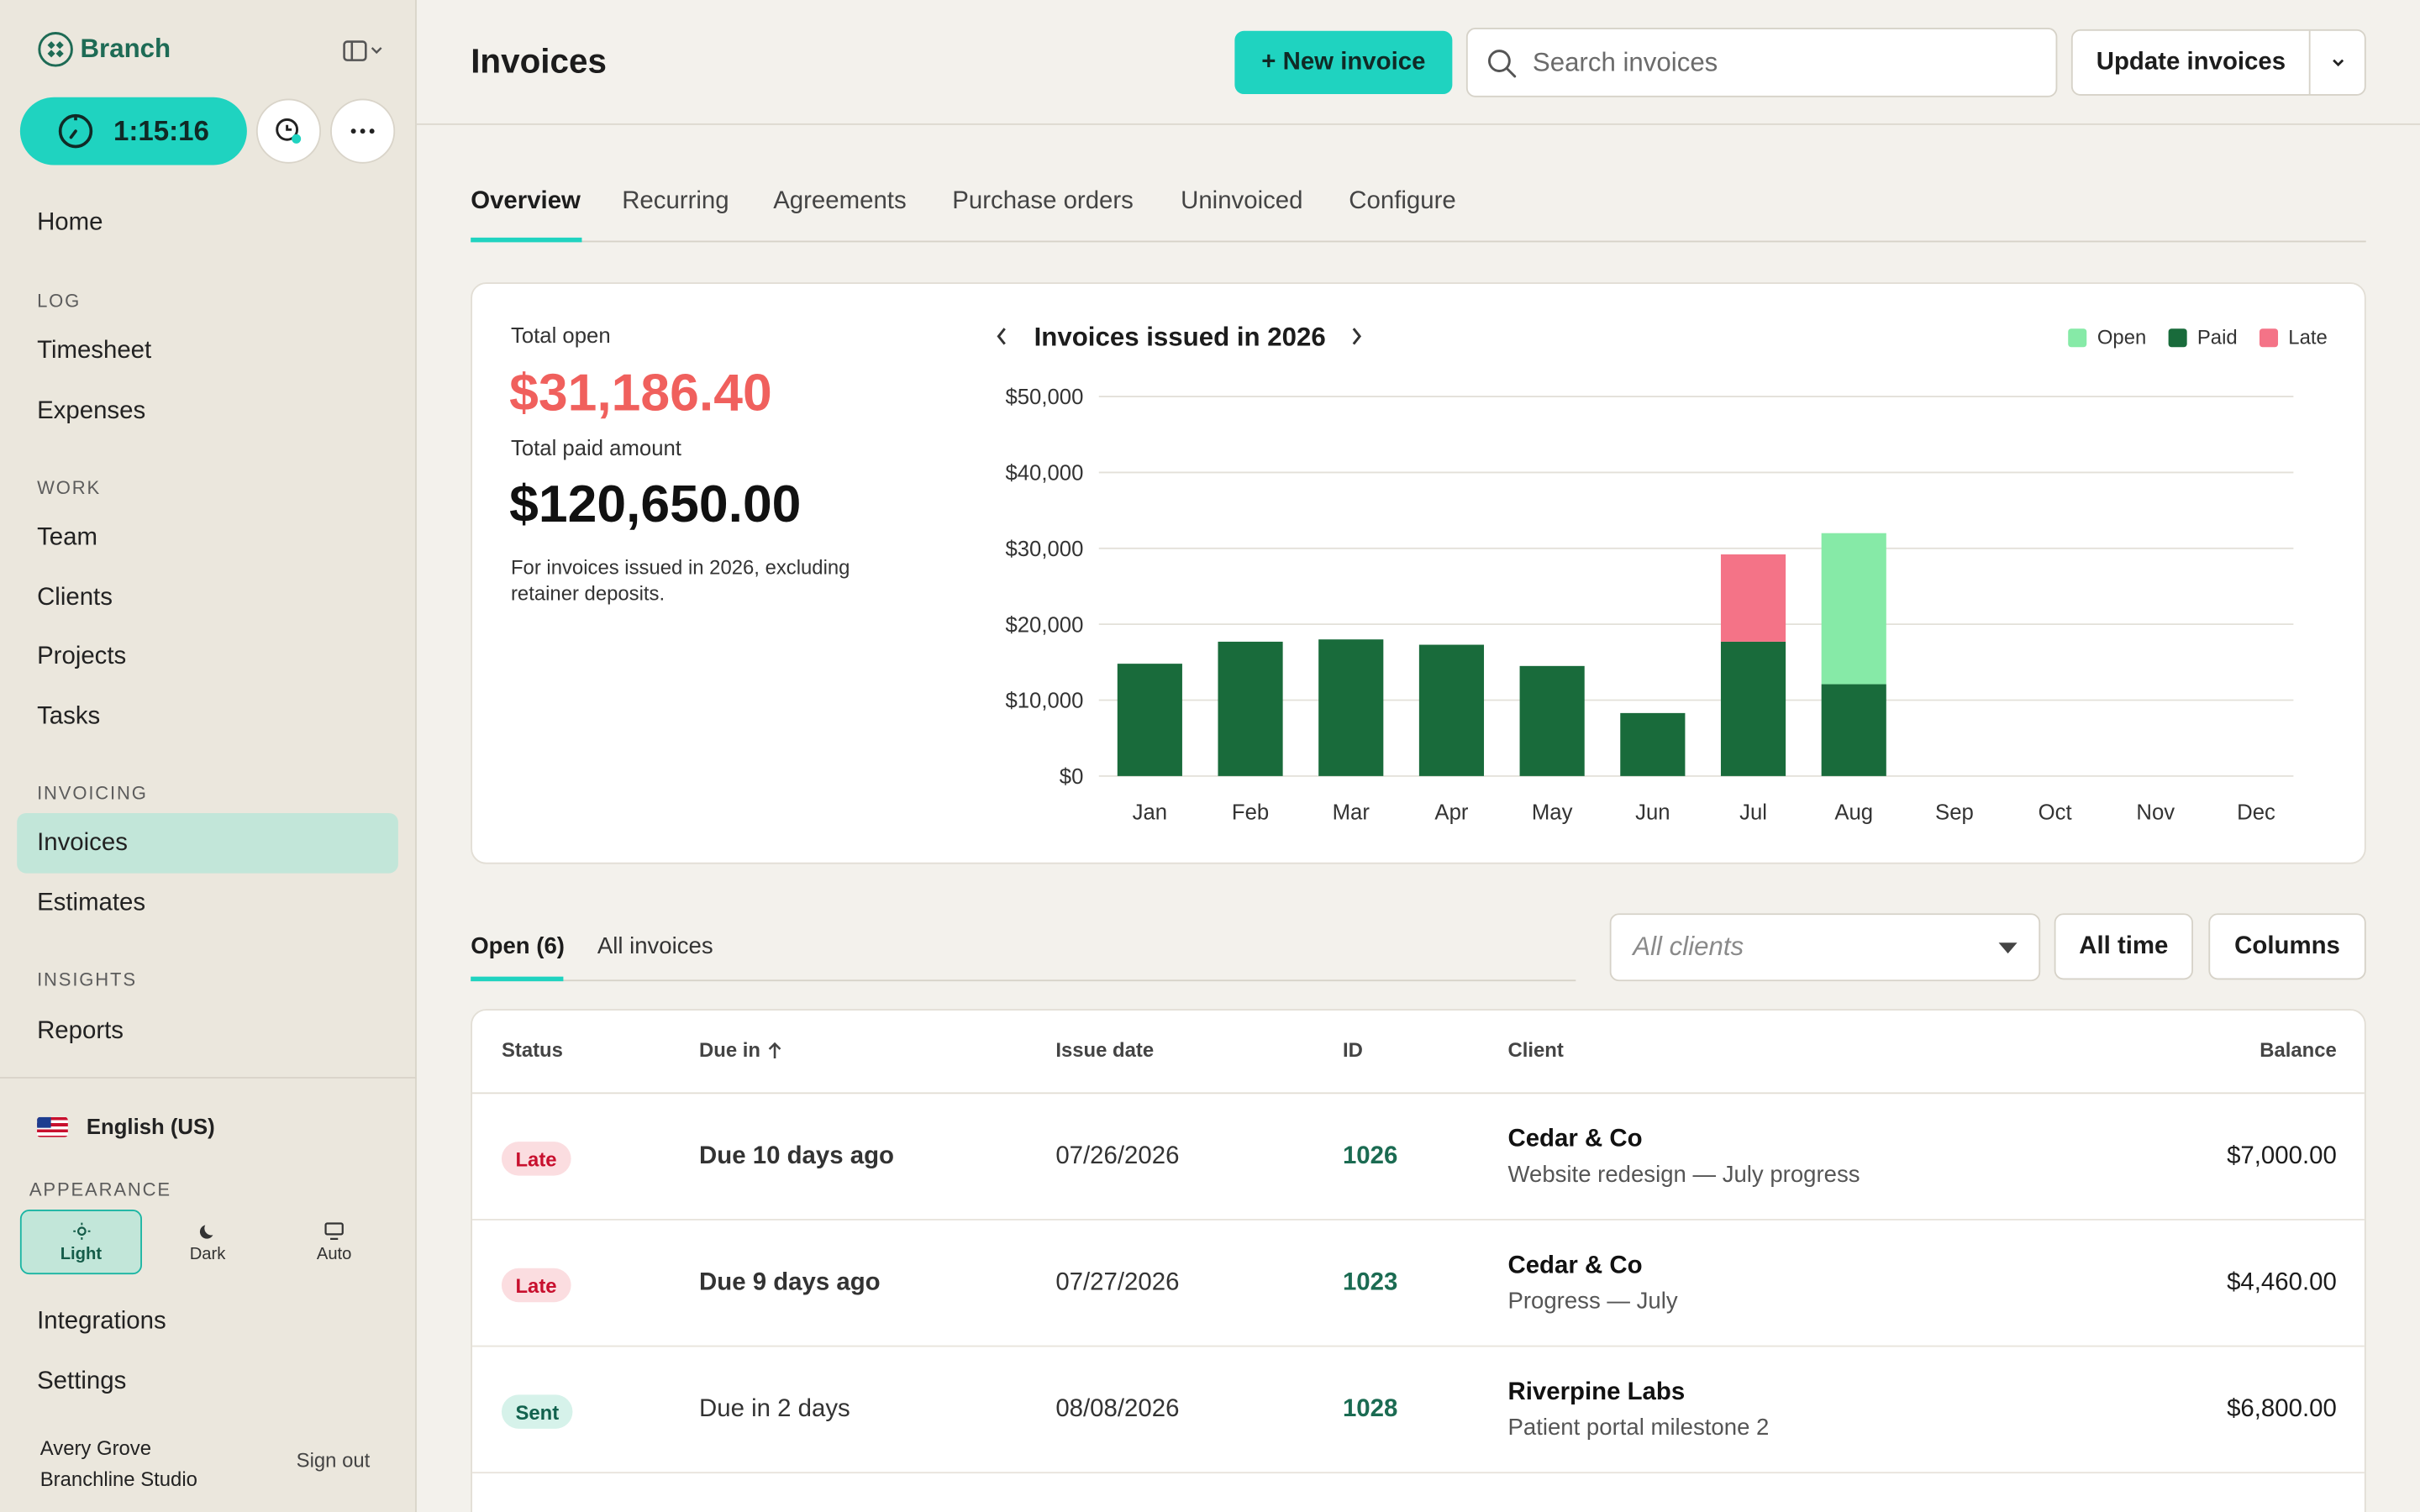 This screenshot has height=1512, width=2420. Describe the element at coordinates (1370, 1282) in the screenshot. I see `invoice-id-link: 1023` at that location.